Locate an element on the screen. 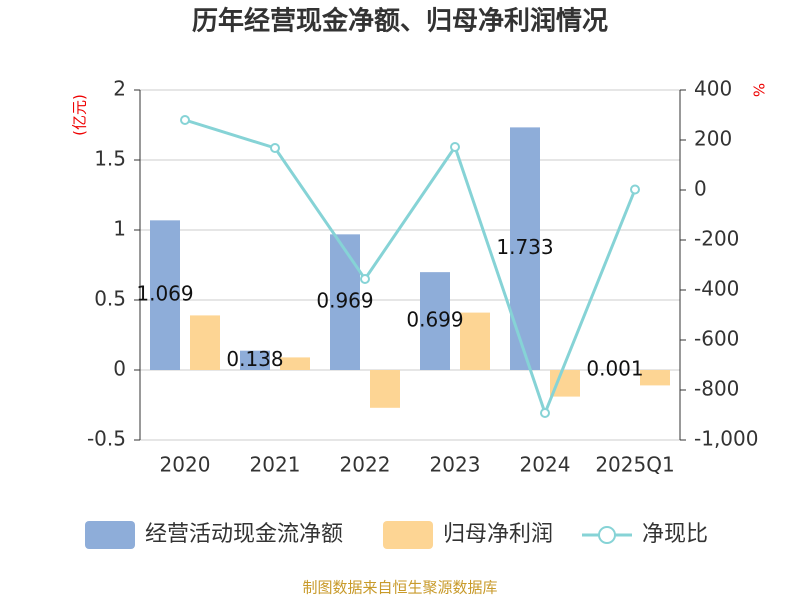 The width and height of the screenshot is (800, 600). y2-tick-label: -1,000 is located at coordinates (726, 439).